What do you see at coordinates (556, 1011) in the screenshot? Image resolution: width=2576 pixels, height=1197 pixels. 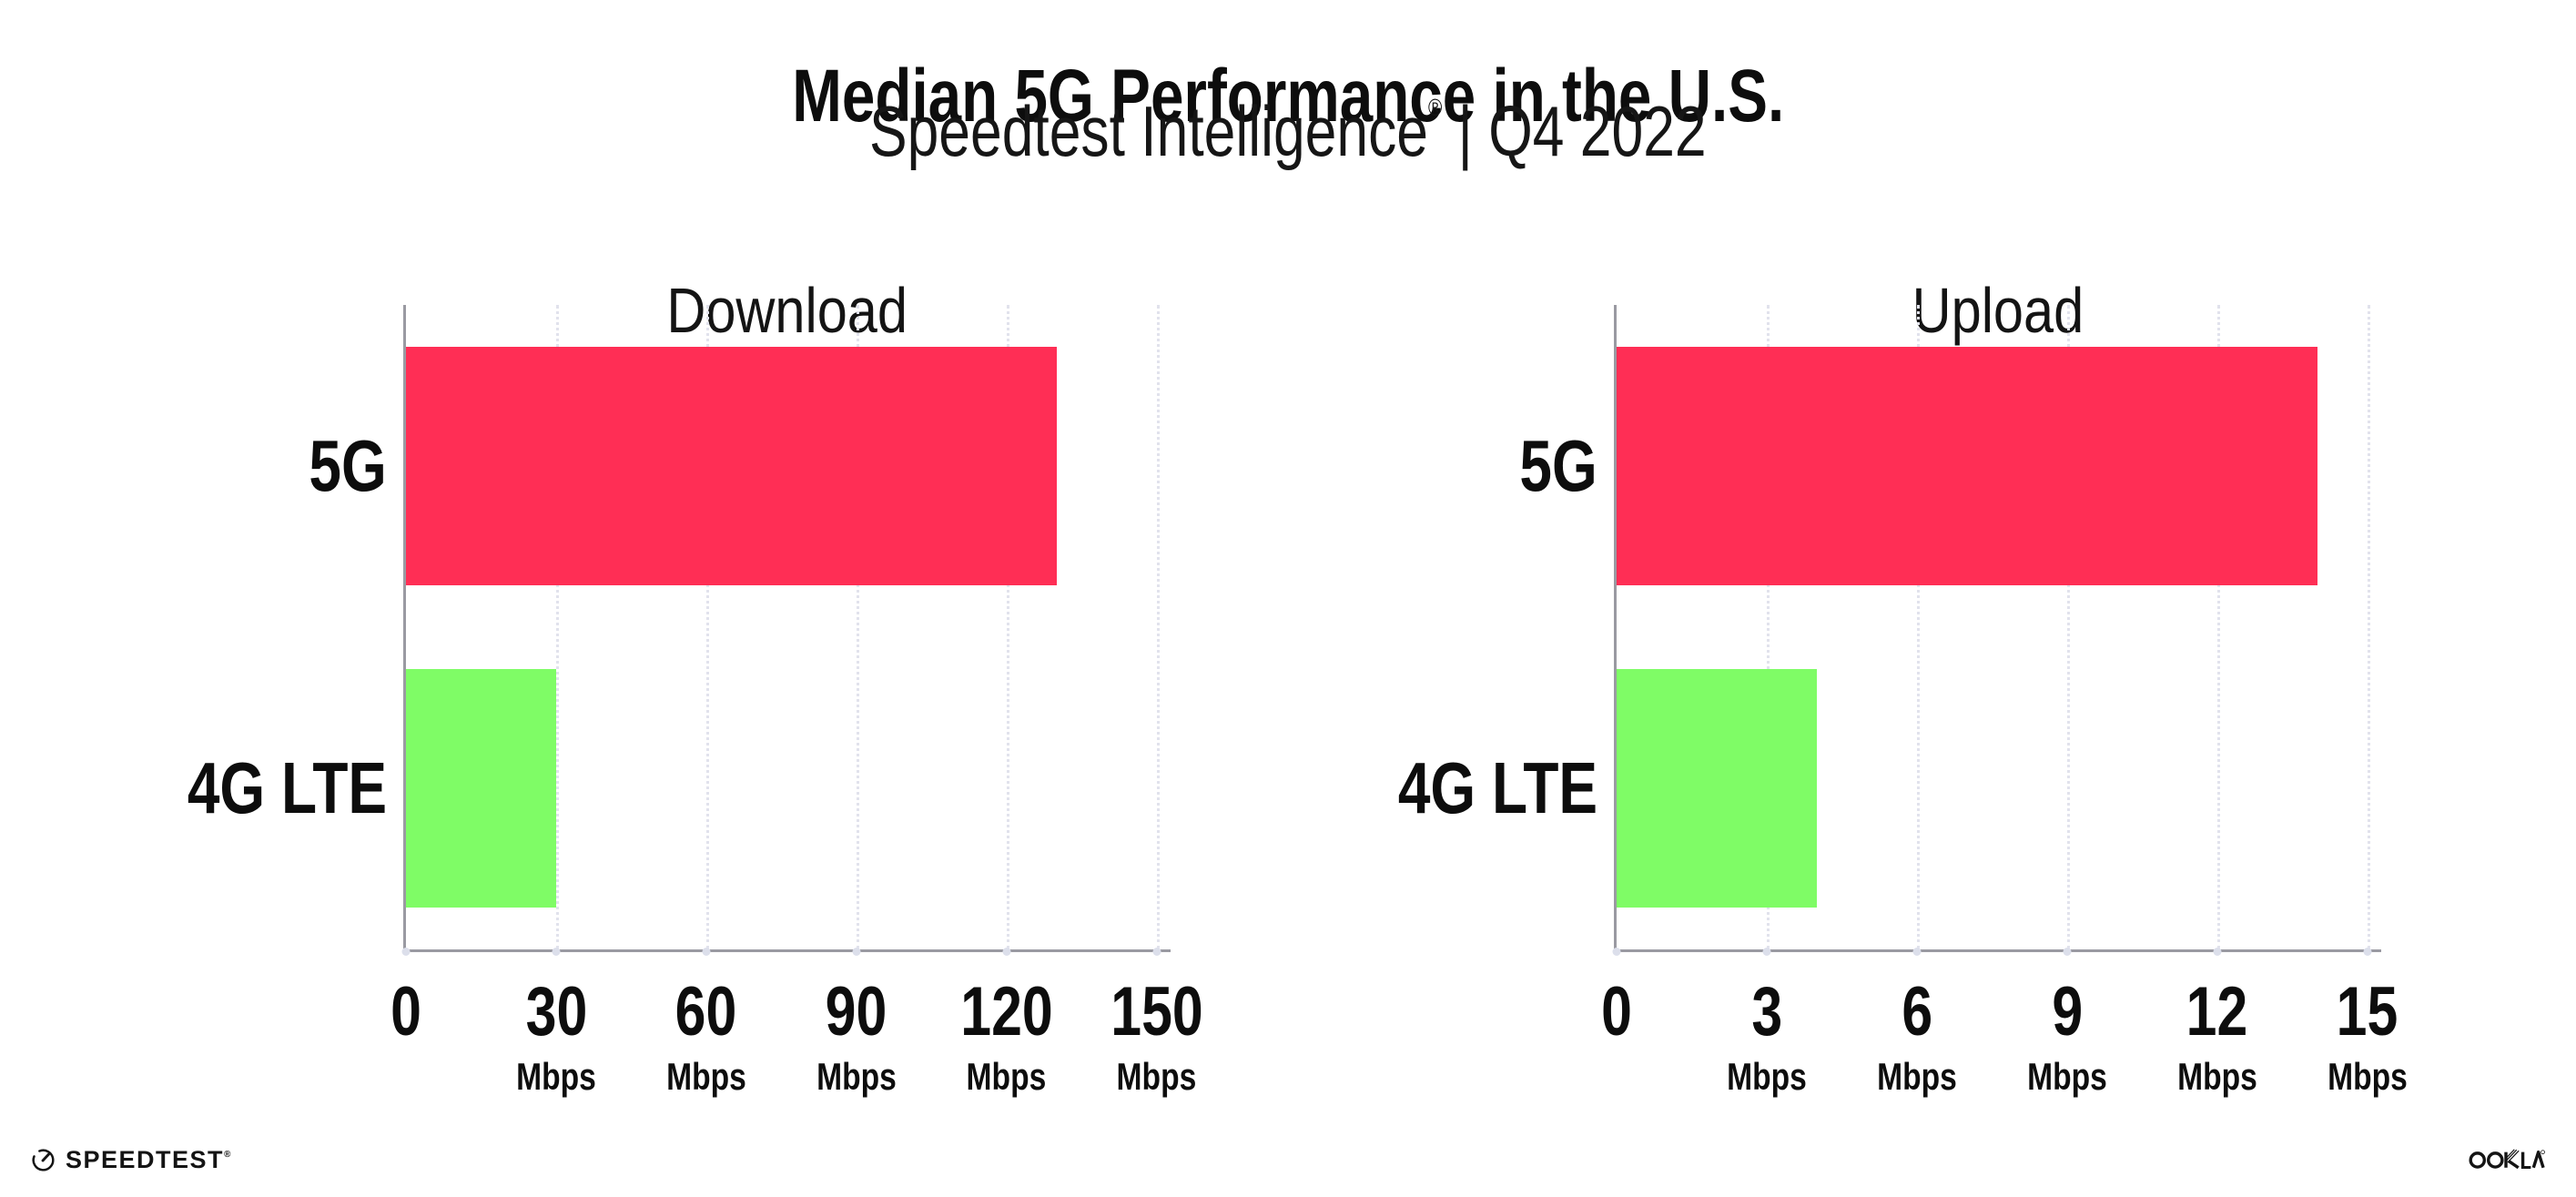 I see `tick-value-label: 30` at bounding box center [556, 1011].